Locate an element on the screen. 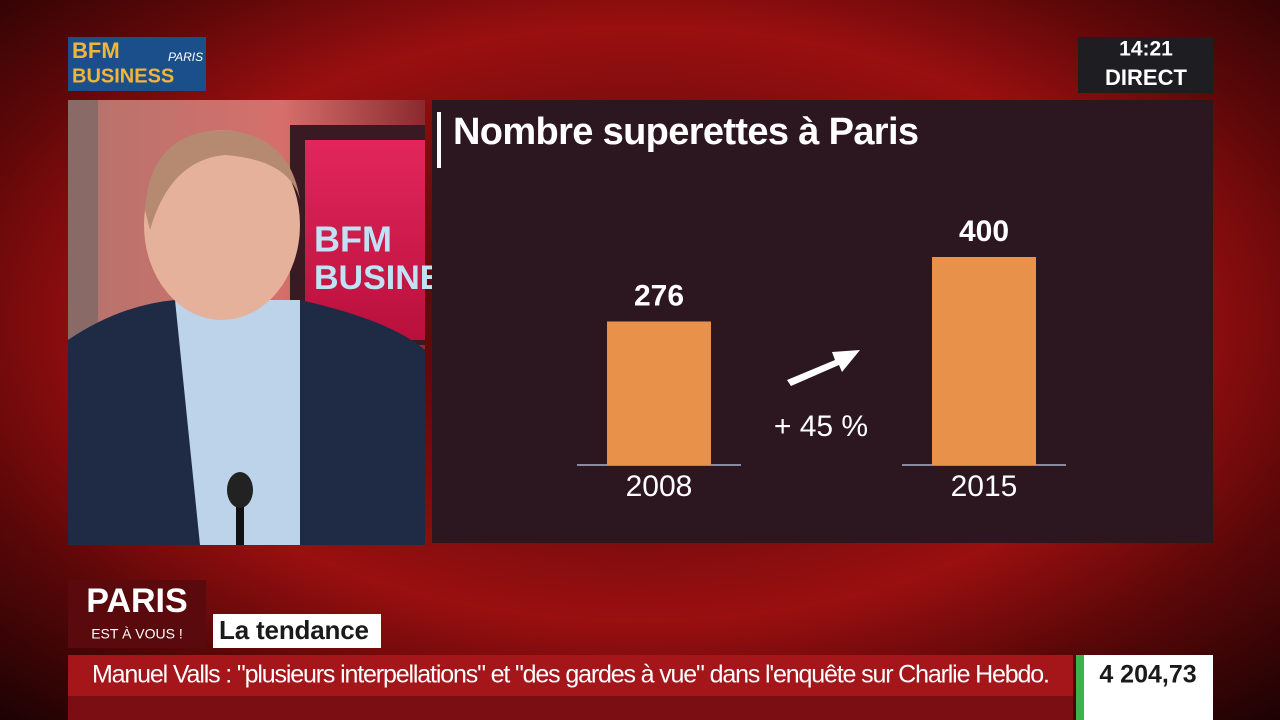 The width and height of the screenshot is (1280, 720). studio-wall-bottom: BUSINE is located at coordinates (378, 278).